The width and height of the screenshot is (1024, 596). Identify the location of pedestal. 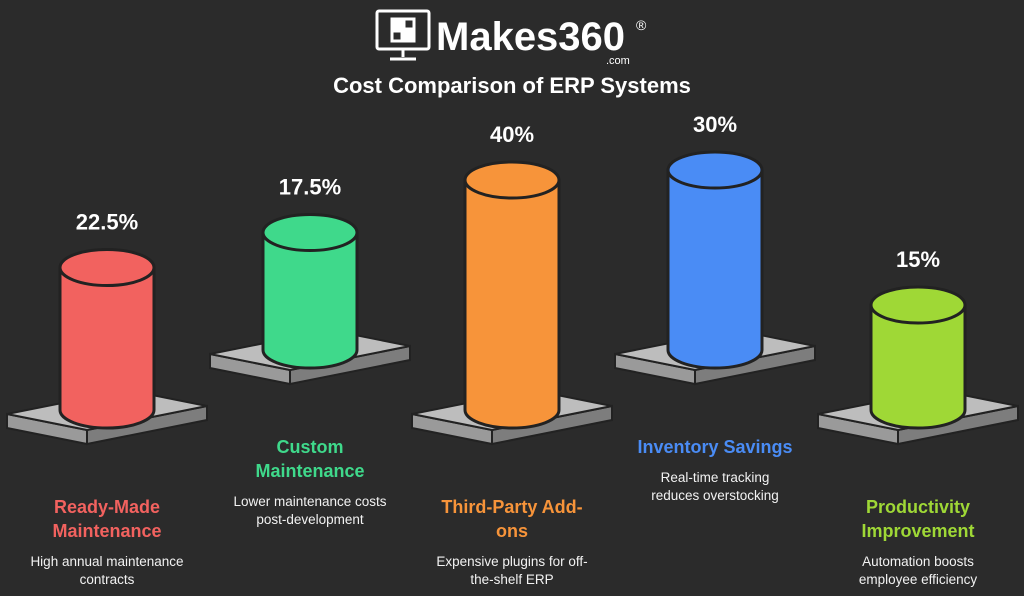
(310, 357).